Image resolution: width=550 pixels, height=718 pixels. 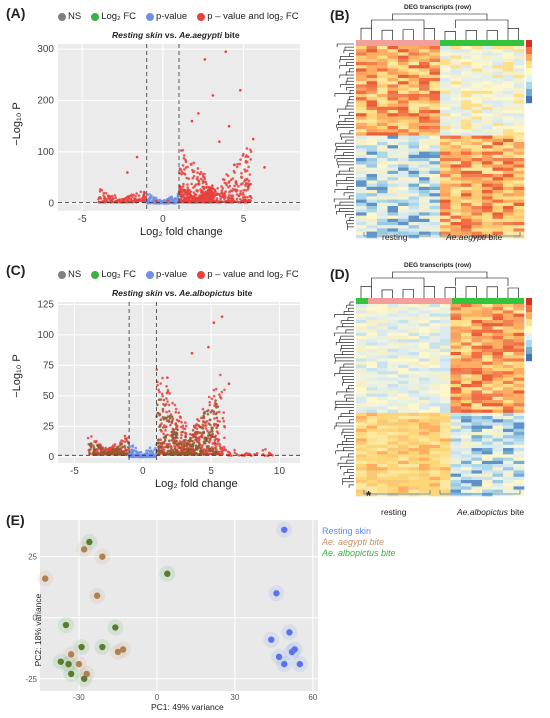 What do you see at coordinates (211, 471) in the screenshot?
I see `x-tick-label-c: 5` at bounding box center [211, 471].